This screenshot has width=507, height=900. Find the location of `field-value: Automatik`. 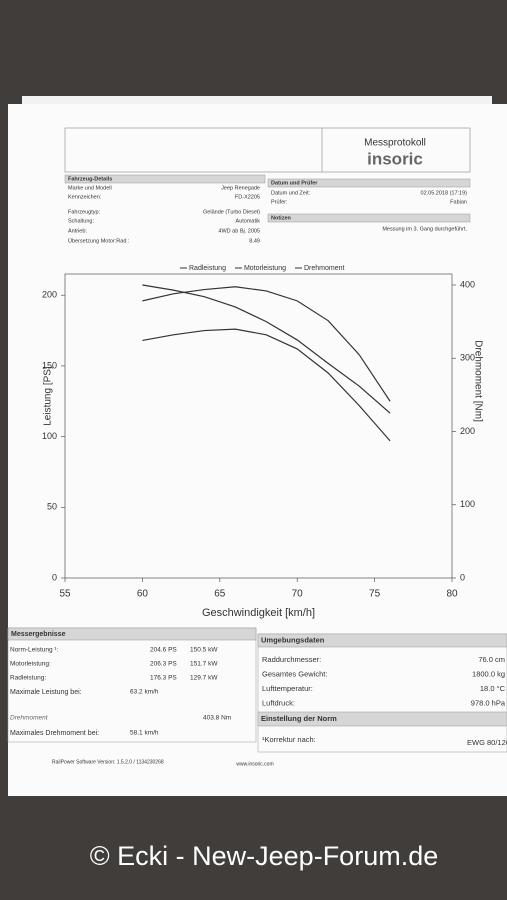

field-value: Automatik is located at coordinates (248, 221).